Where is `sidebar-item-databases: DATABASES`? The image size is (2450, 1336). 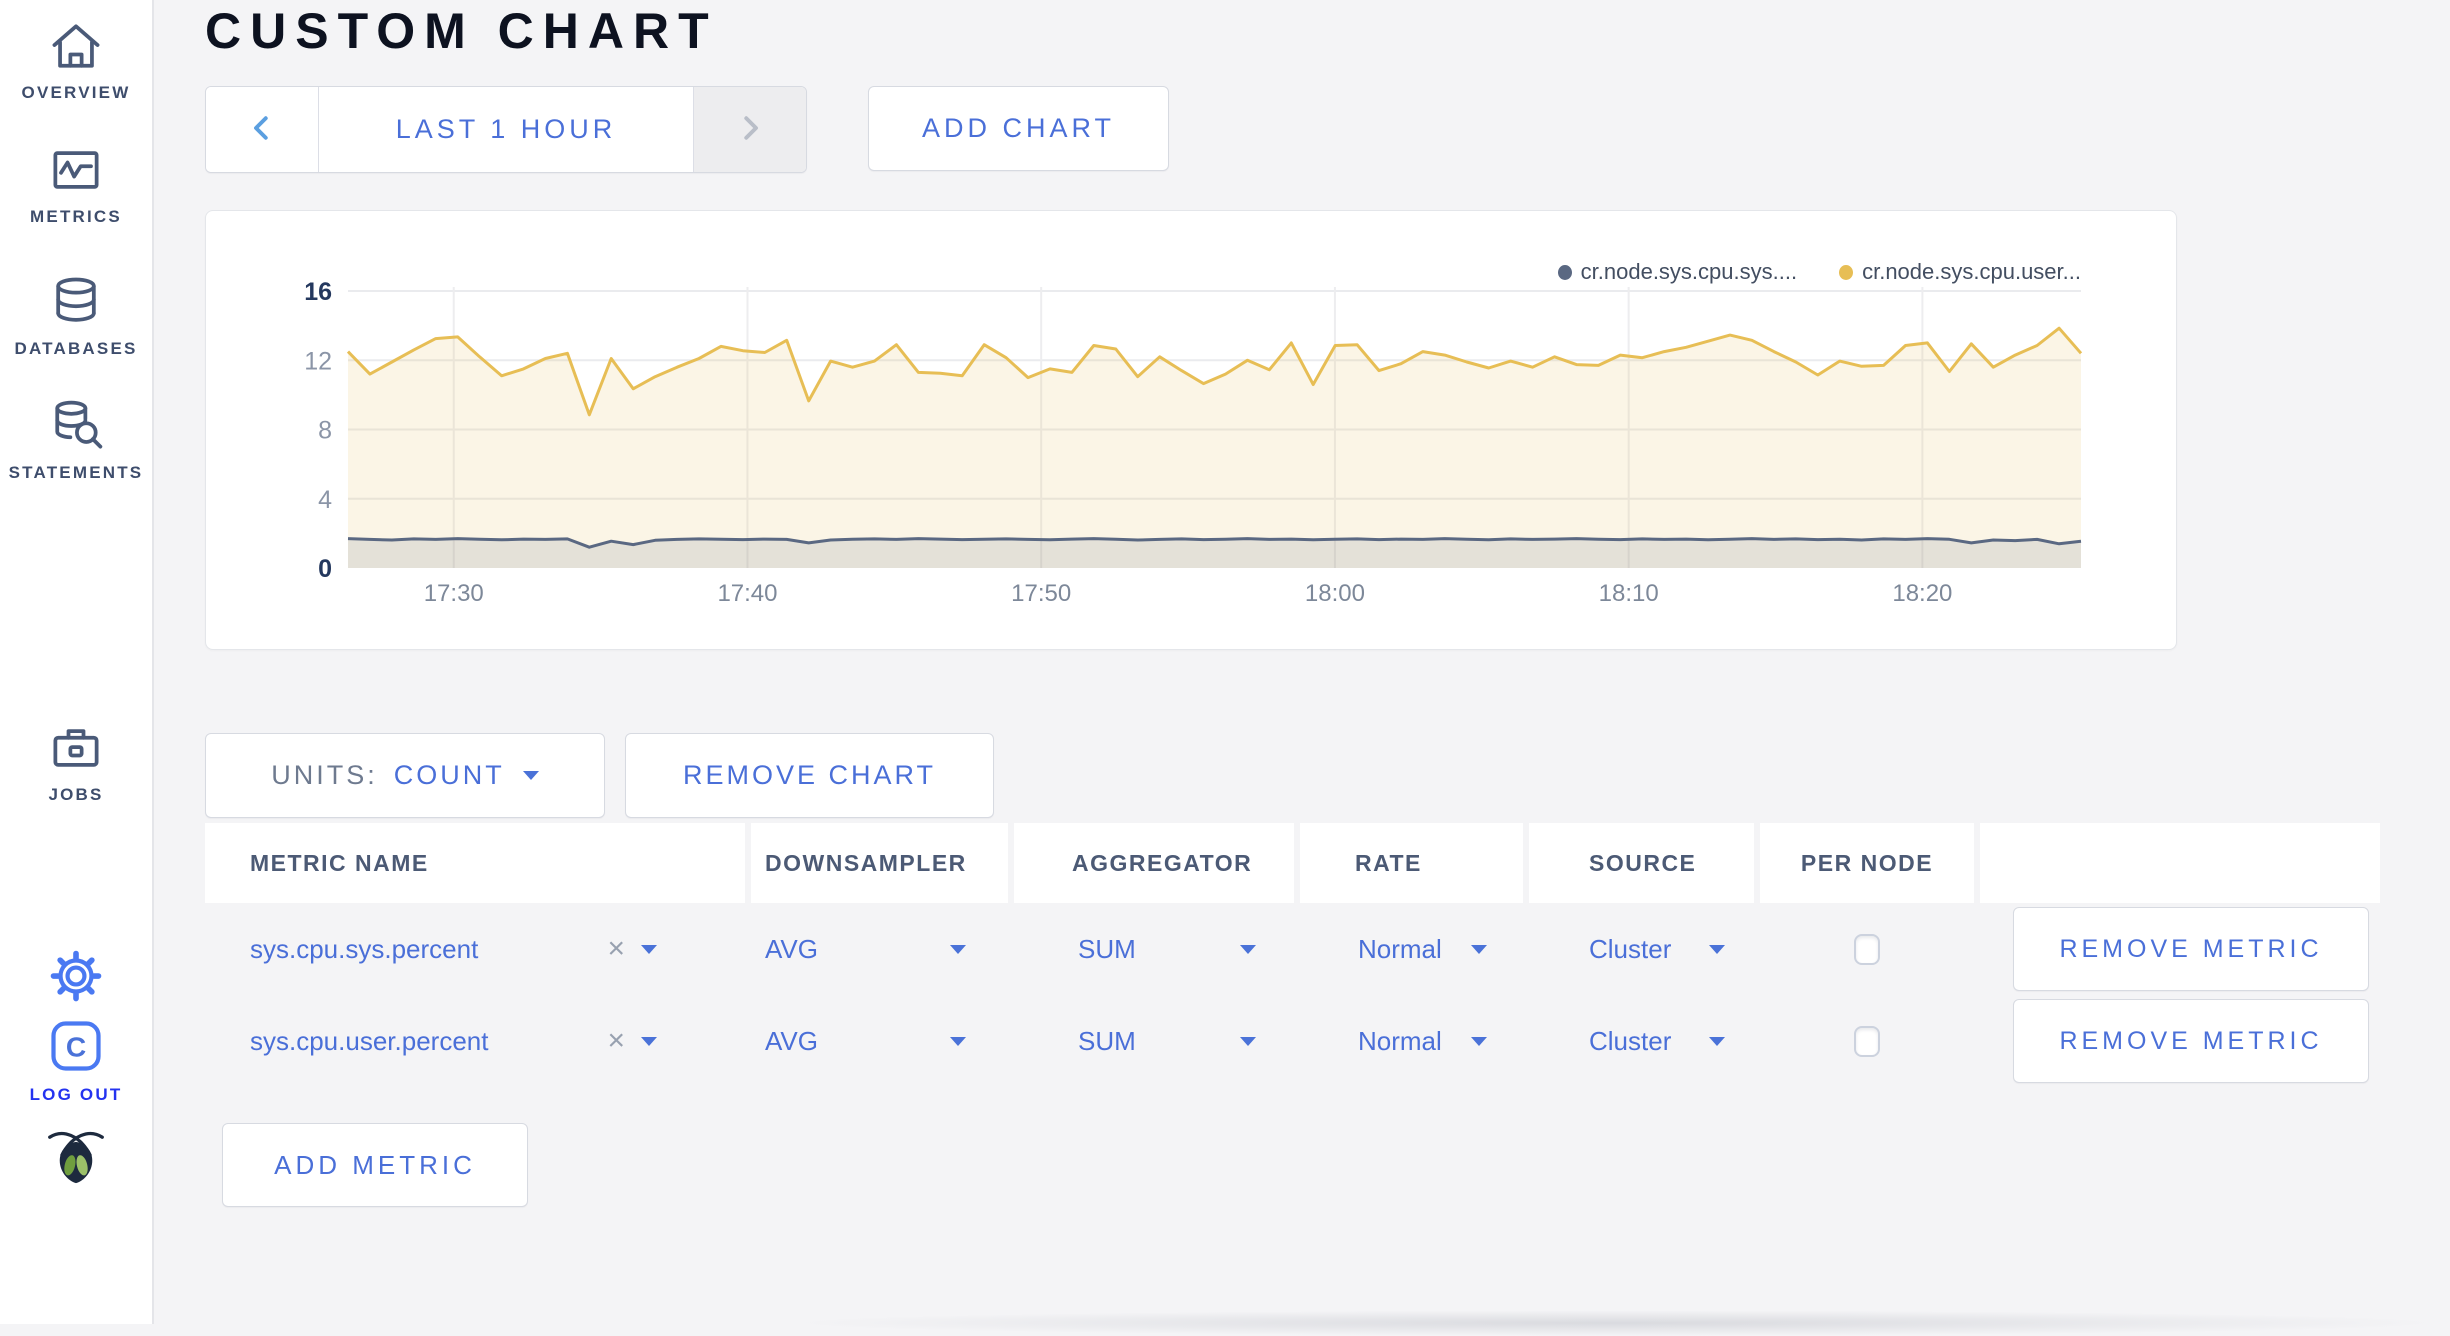
sidebar-item-databases: DATABASES is located at coordinates (76, 315).